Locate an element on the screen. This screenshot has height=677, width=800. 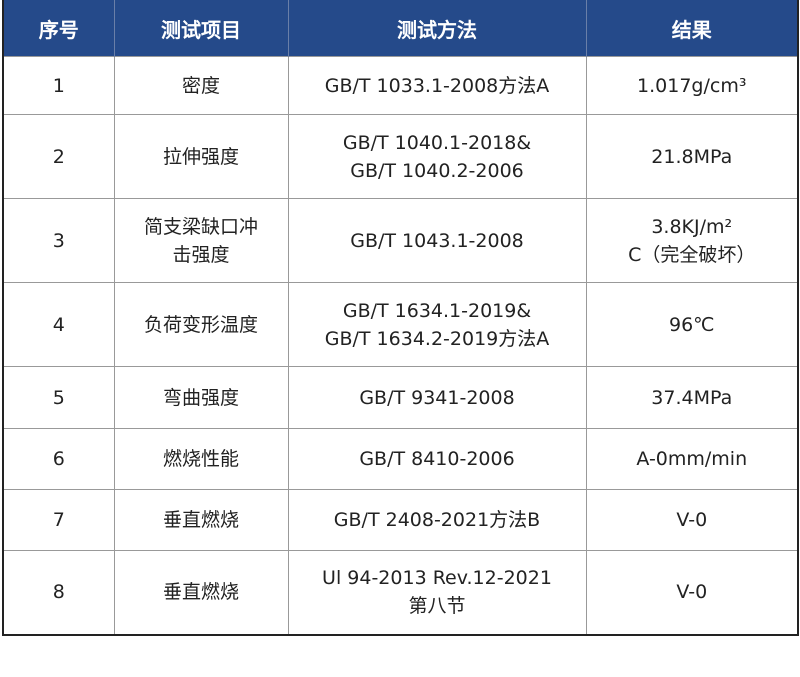
table-row: 5 弯曲强度 GB/T 9341-2008 37.4MPa is located at coordinates (400, 397).